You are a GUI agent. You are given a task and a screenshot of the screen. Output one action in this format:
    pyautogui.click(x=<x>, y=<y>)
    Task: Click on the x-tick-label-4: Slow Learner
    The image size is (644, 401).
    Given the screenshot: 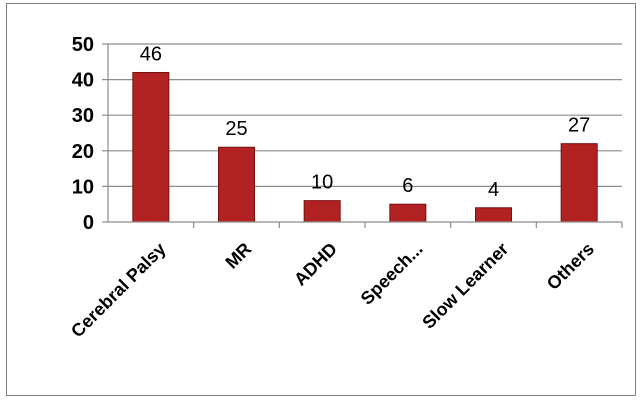 What is the action you would take?
    pyautogui.click(x=465, y=286)
    